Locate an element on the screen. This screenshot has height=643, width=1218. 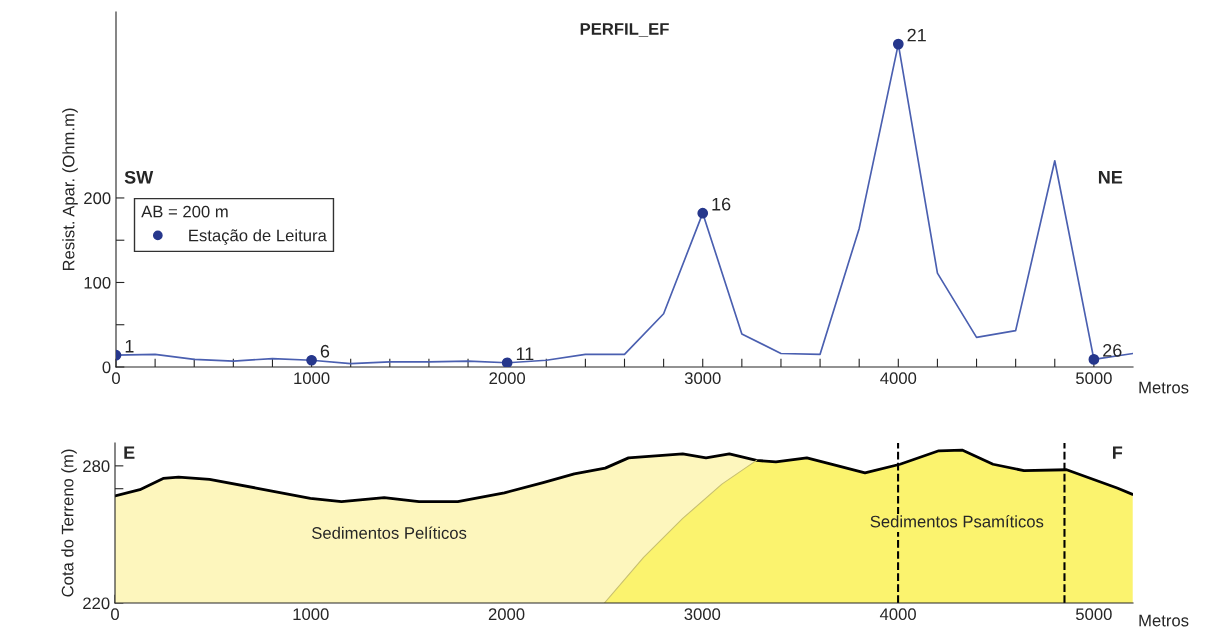
annotation: 21 is located at coordinates (916, 35).